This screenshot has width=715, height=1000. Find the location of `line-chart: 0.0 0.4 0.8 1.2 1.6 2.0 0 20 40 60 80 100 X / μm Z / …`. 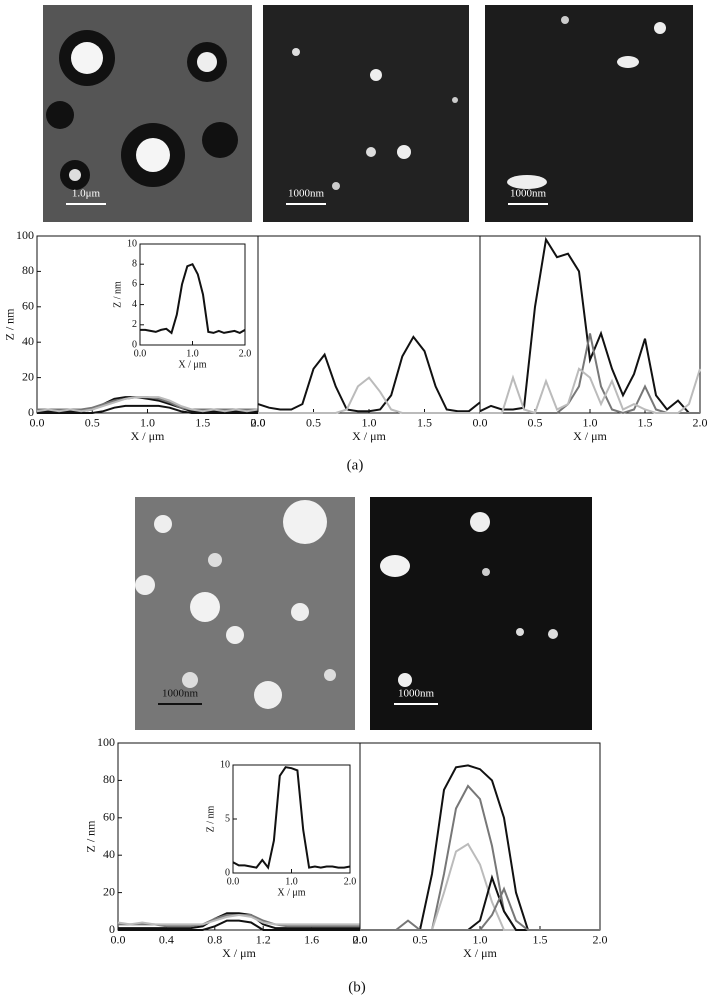

line-chart: 0.0 0.4 0.8 1.2 1.6 2.0 0 20 40 60 80 100 X / μm Z / … is located at coordinates (225, 847).